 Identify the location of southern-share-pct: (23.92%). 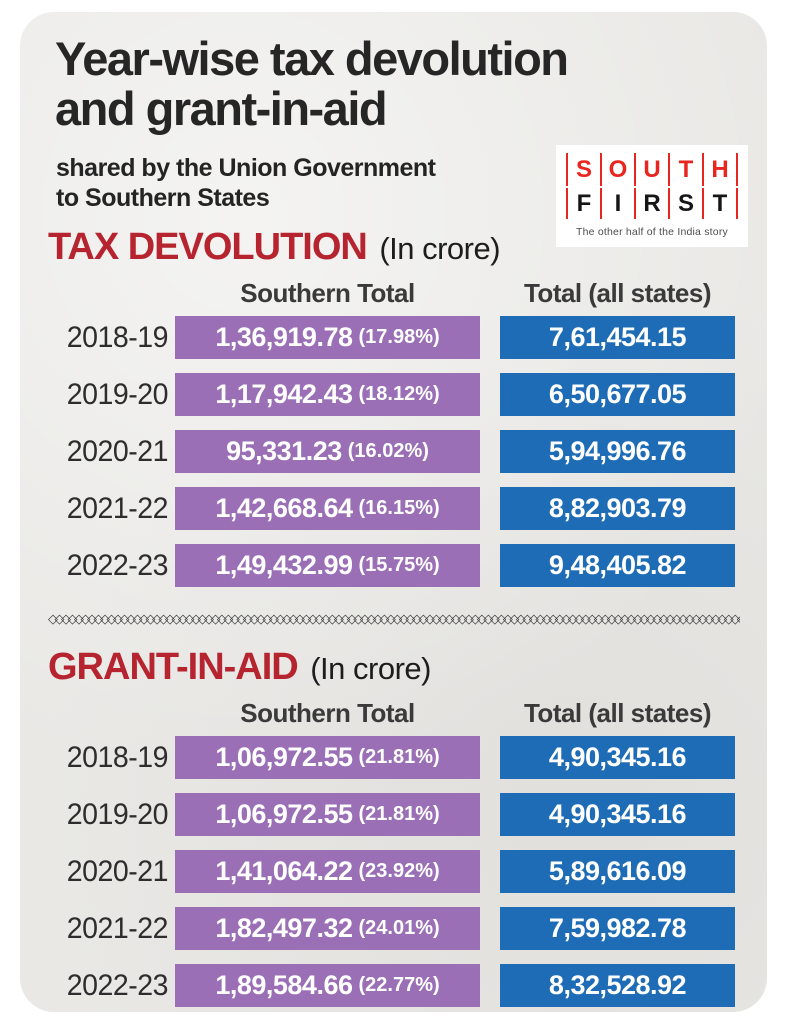
(399, 871).